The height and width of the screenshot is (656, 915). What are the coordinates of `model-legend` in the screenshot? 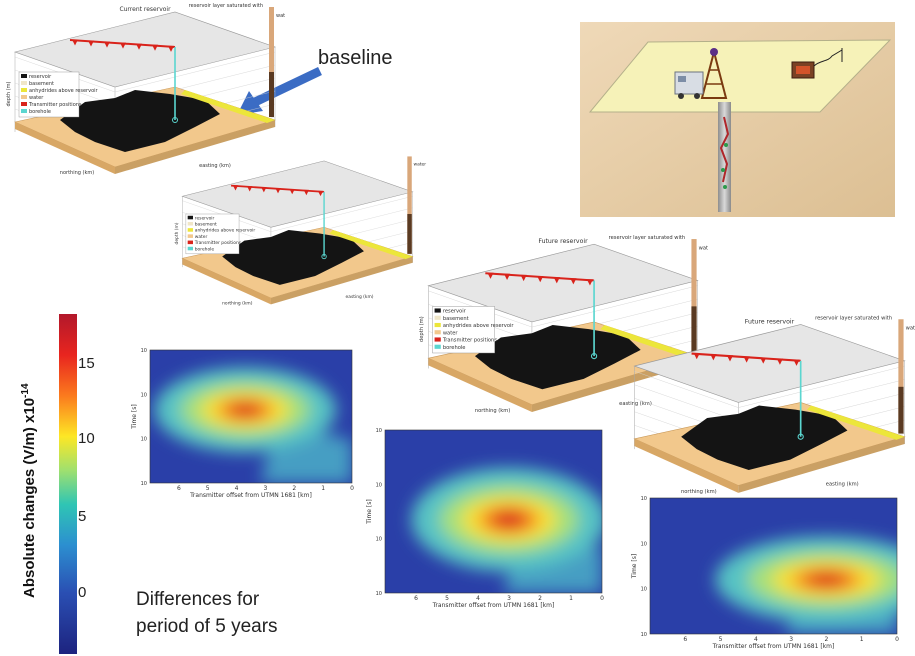 It's located at (463, 330).